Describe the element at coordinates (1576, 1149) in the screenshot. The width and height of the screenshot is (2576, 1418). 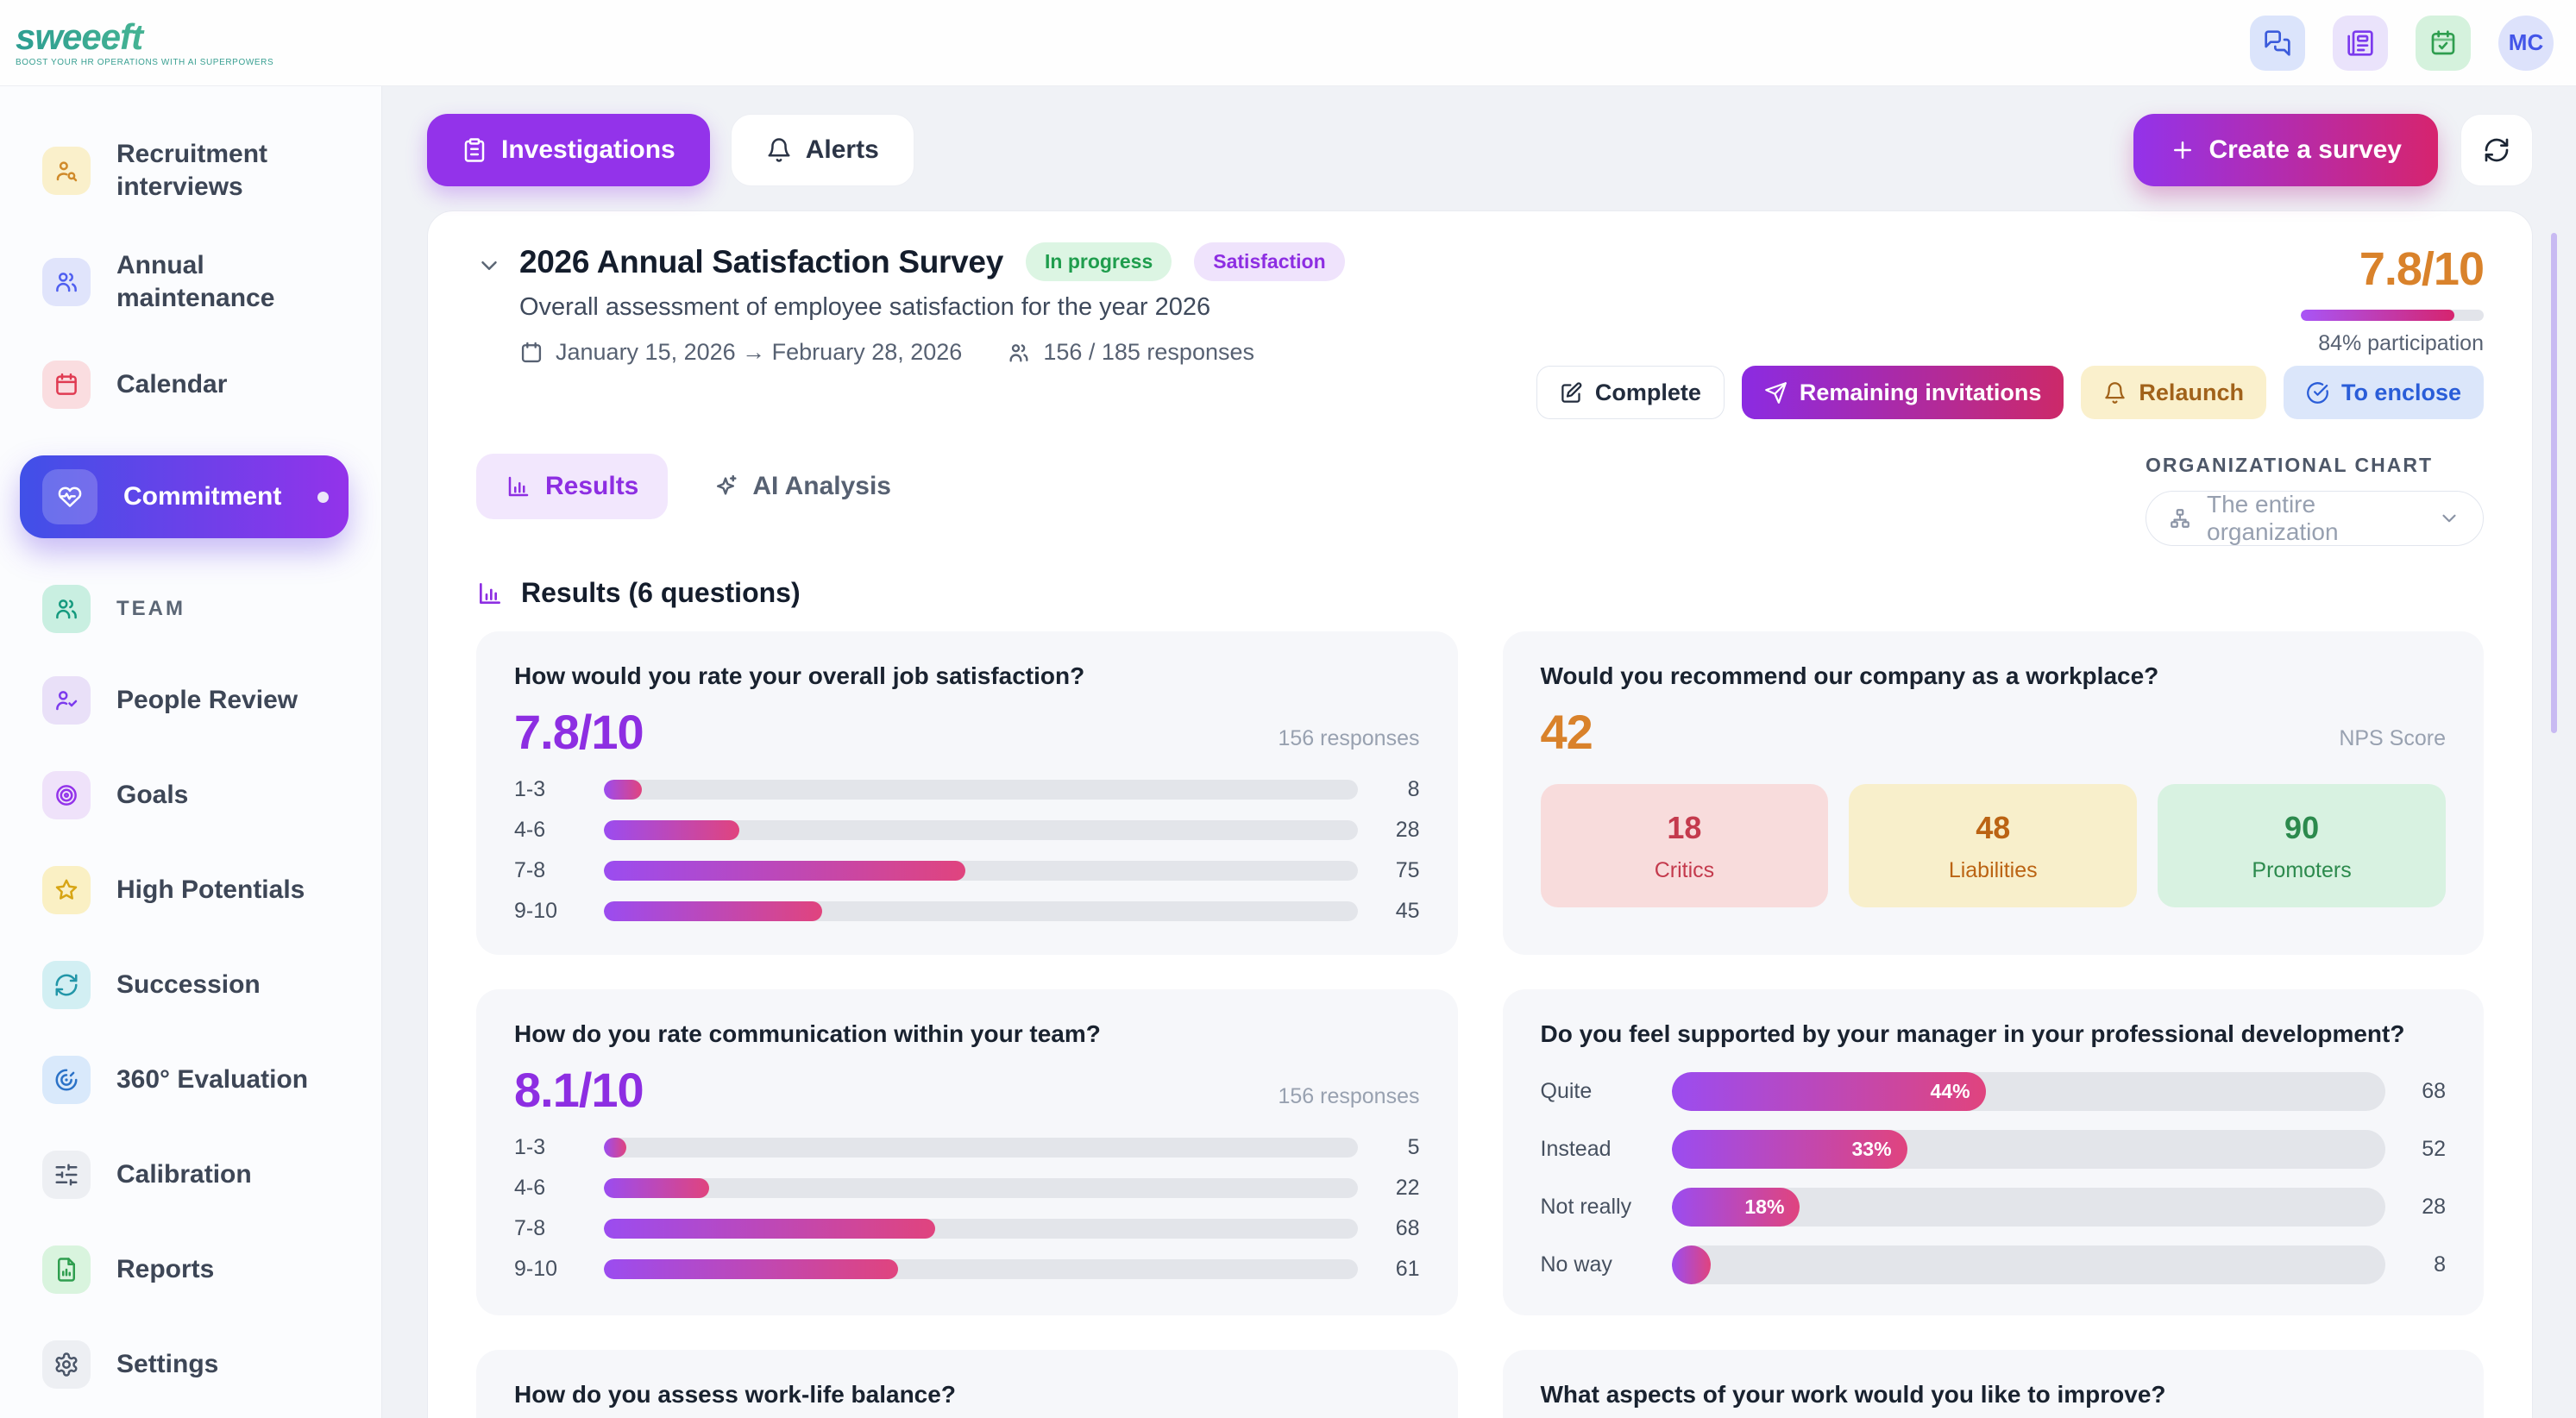
I see `likert-label: Instead` at that location.